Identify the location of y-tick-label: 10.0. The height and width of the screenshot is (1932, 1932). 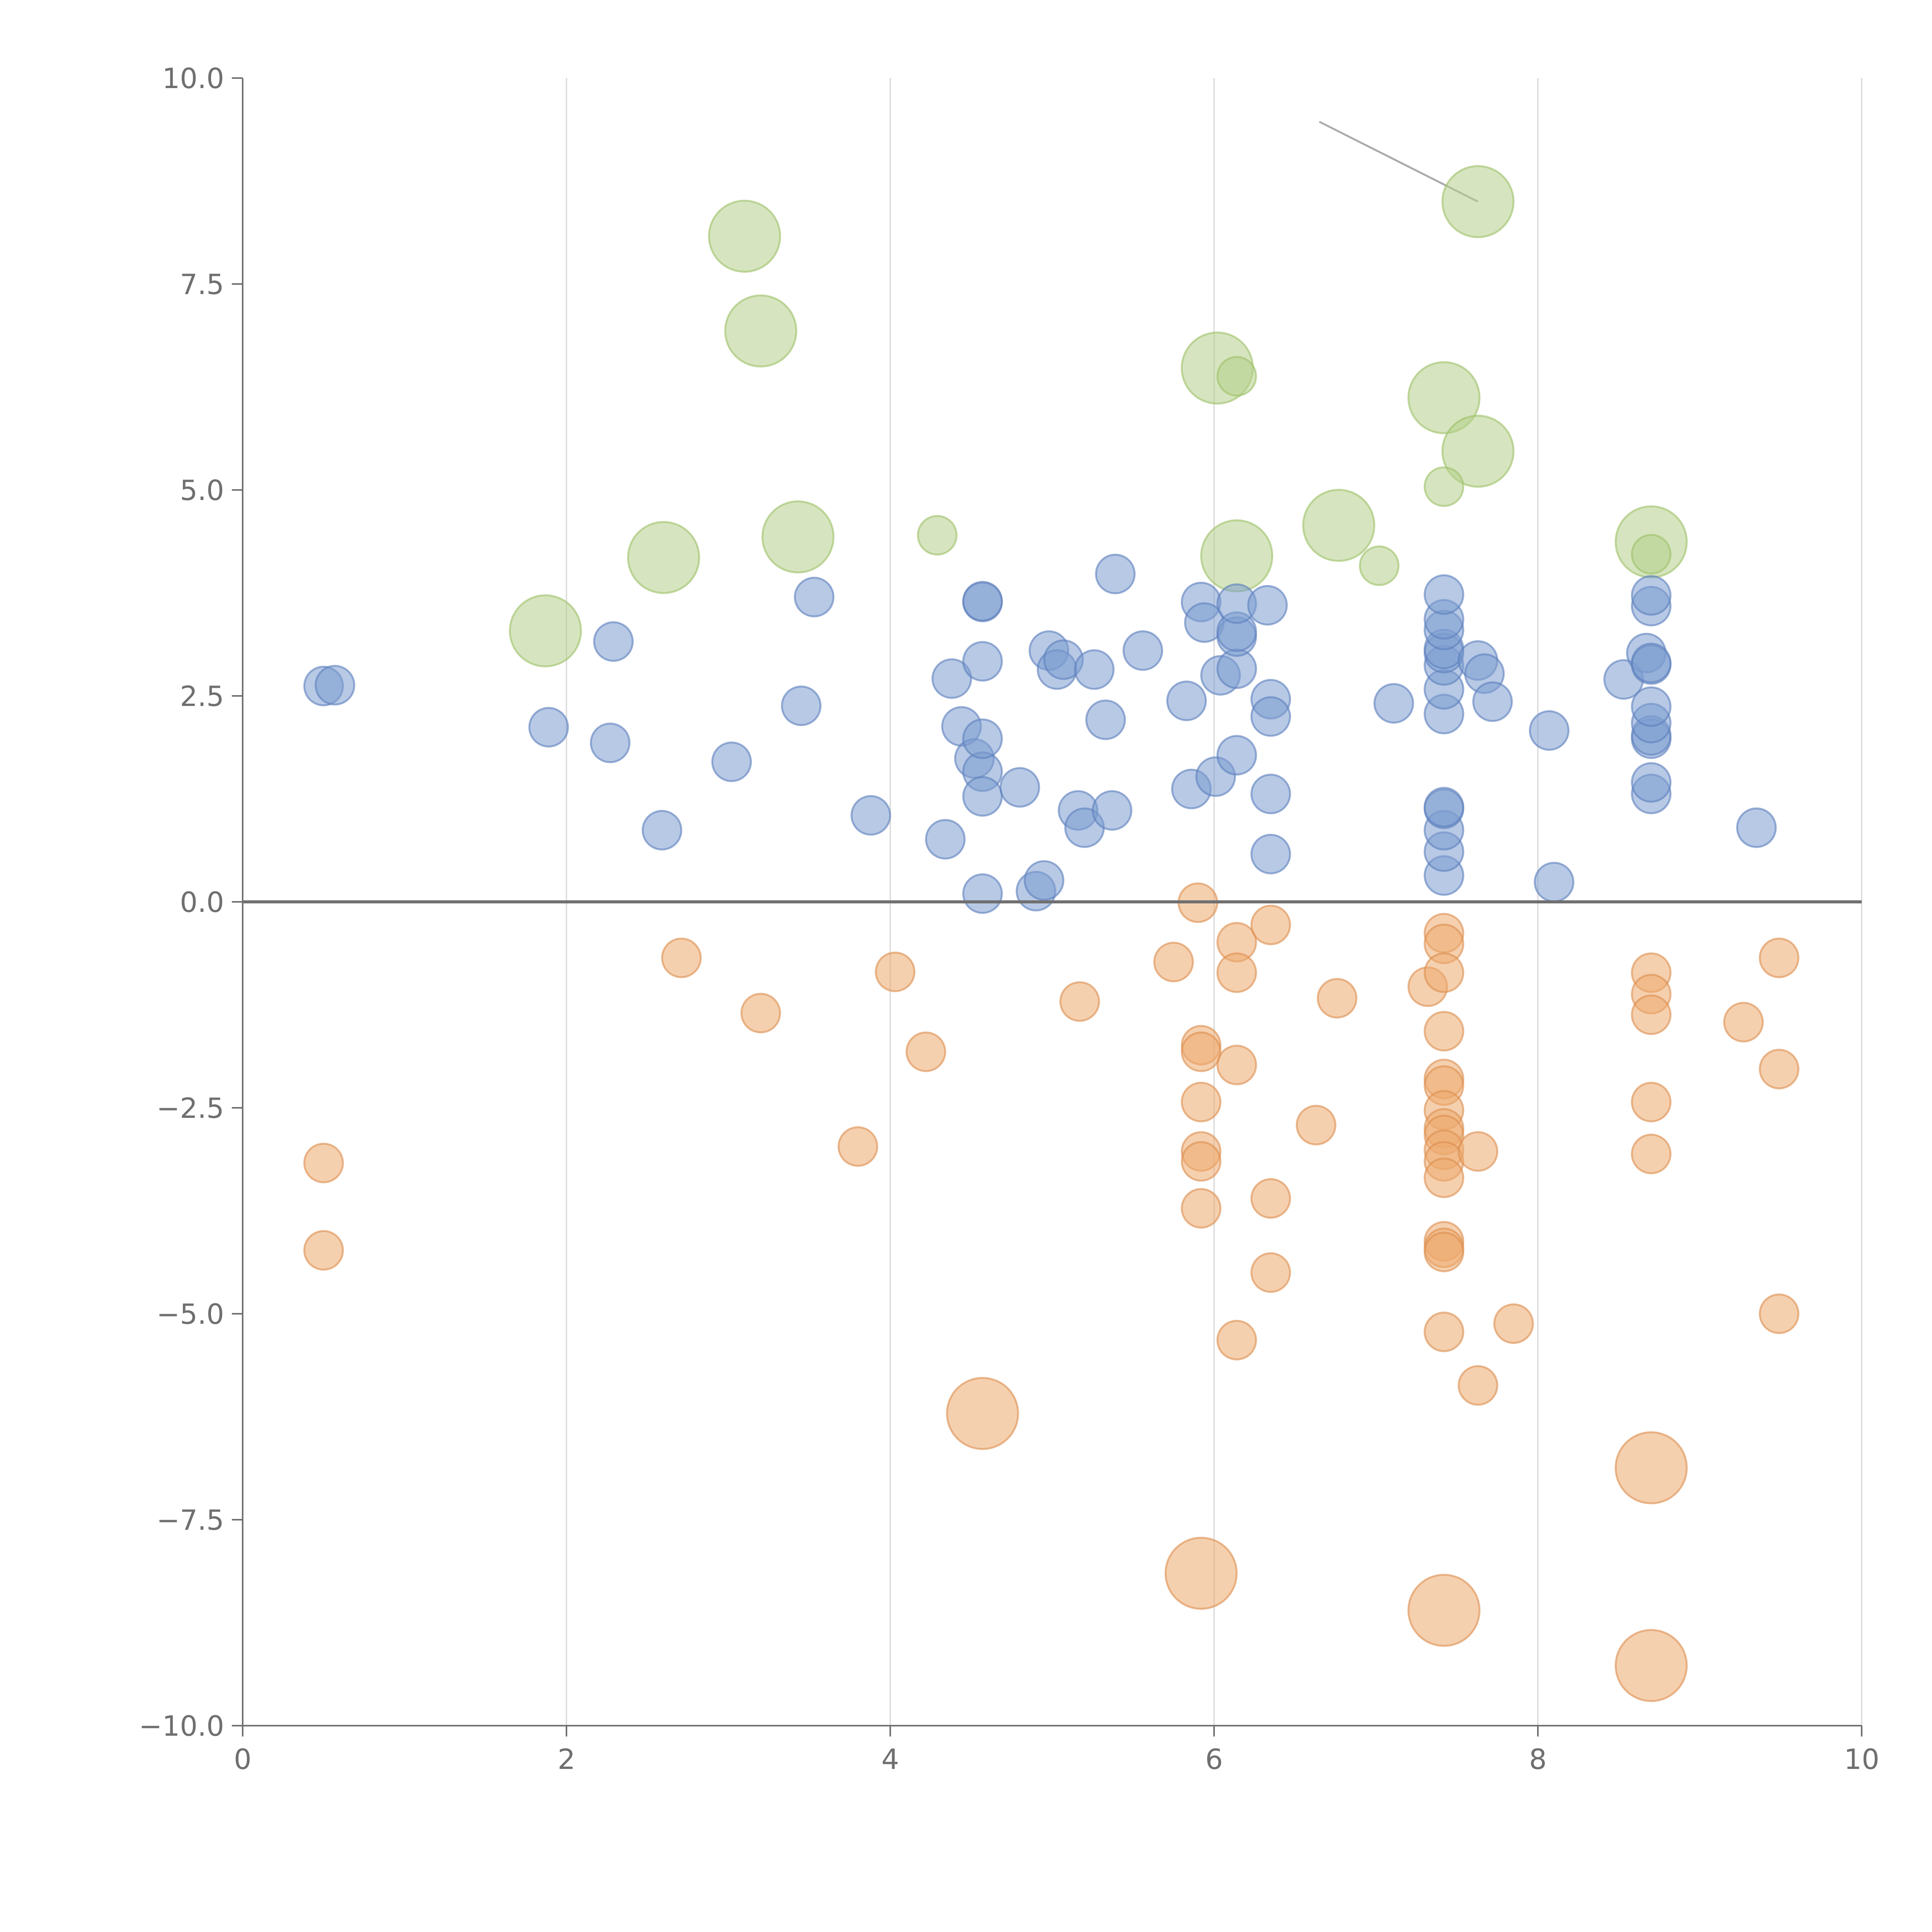
(193, 78).